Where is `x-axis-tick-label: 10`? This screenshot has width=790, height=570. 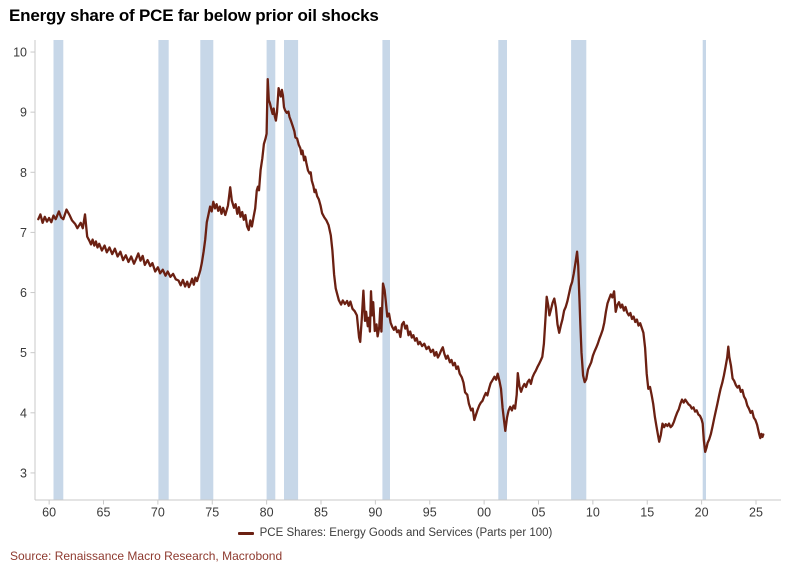 x-axis-tick-label: 10 is located at coordinates (593, 513).